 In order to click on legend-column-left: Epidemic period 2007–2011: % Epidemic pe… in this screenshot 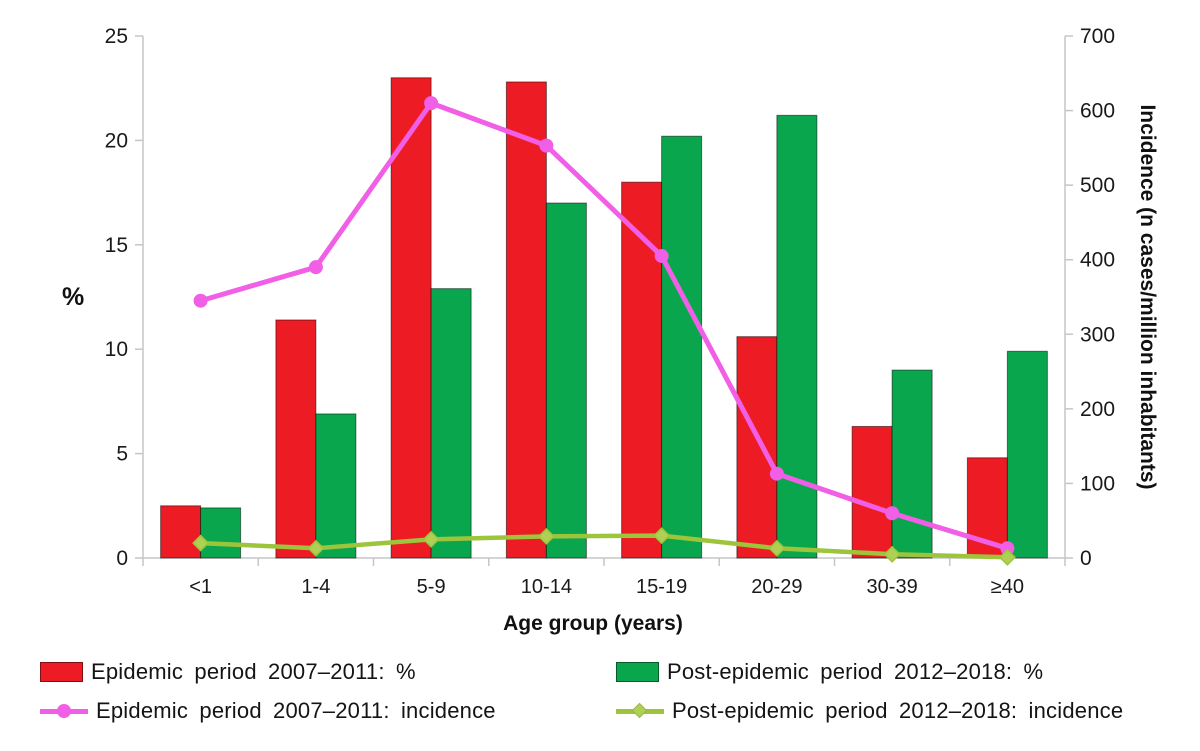, I will do `click(268, 691)`.